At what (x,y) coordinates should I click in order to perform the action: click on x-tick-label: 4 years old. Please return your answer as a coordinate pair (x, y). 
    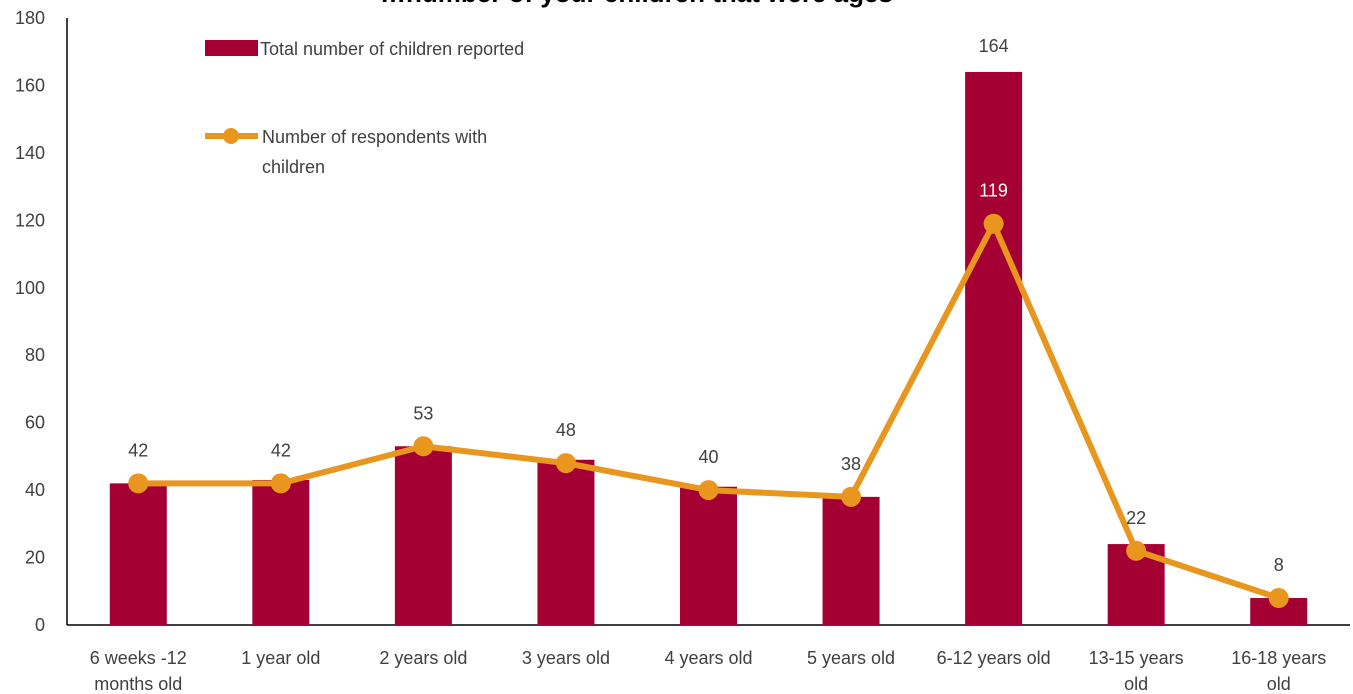
    Looking at the image, I should click on (708, 658).